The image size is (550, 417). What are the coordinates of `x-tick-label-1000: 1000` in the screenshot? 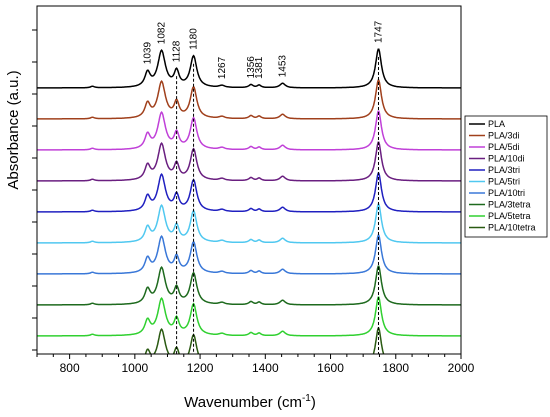 It's located at (134, 368).